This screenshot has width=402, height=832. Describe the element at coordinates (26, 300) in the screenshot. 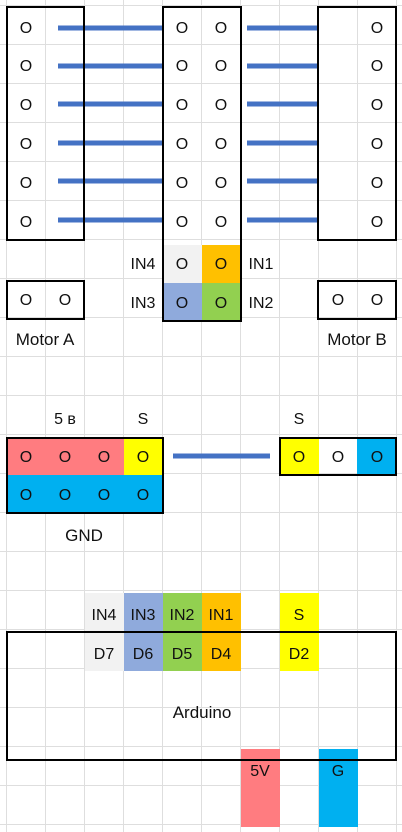

I see `motor-a-terminal-pin-1: O` at that location.